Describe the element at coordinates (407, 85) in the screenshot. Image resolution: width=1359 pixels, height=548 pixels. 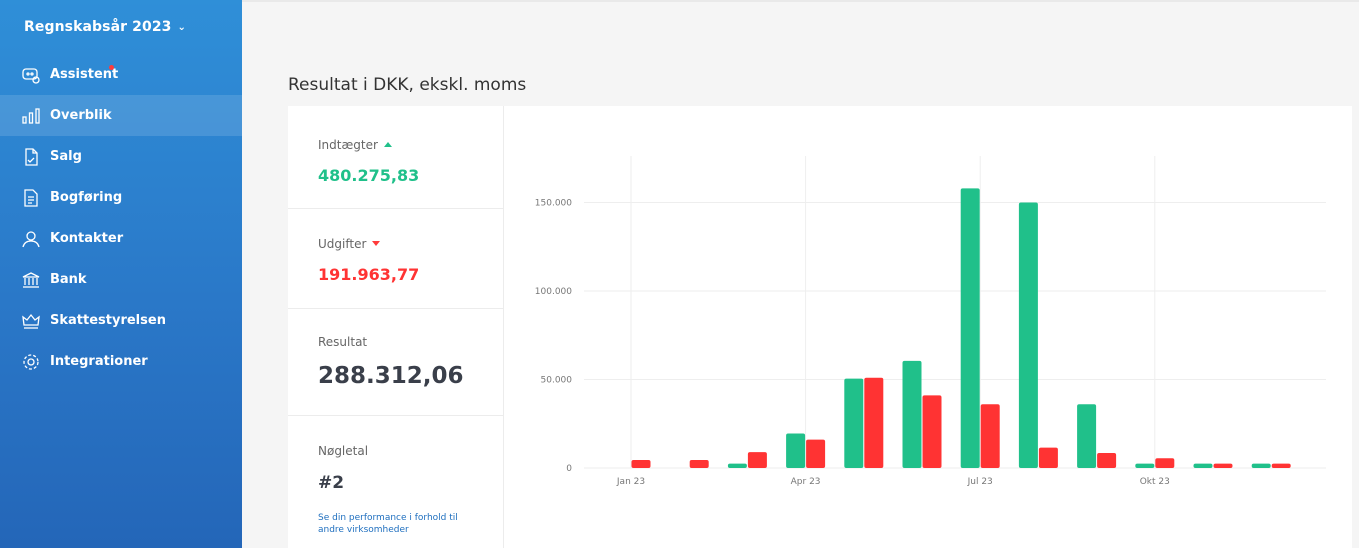
I see `page-title: Resultat i DKK, ekskl. moms` at that location.